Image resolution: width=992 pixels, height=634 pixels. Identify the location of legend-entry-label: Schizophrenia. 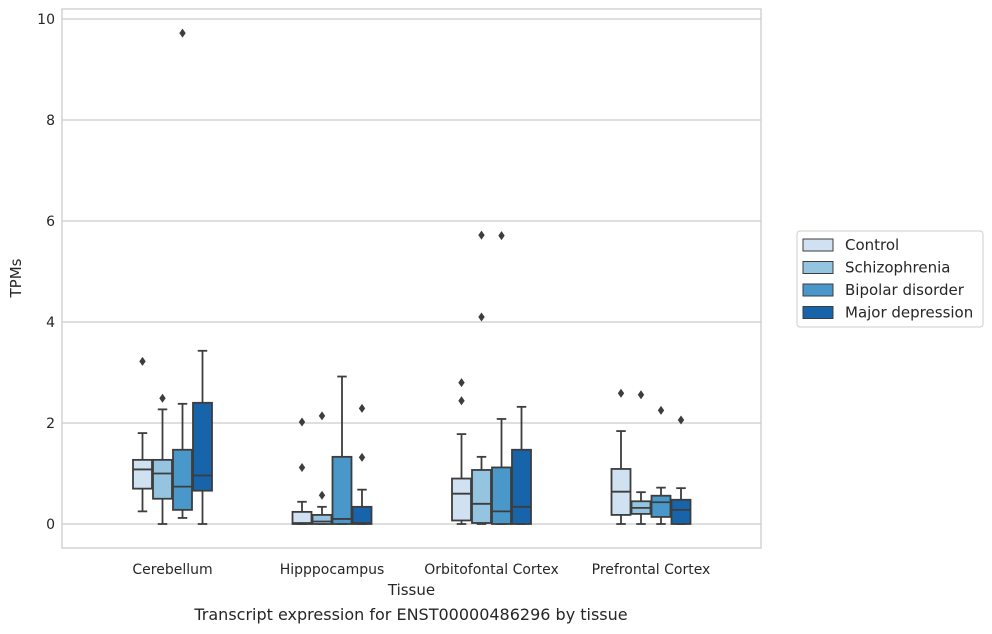
(897, 268).